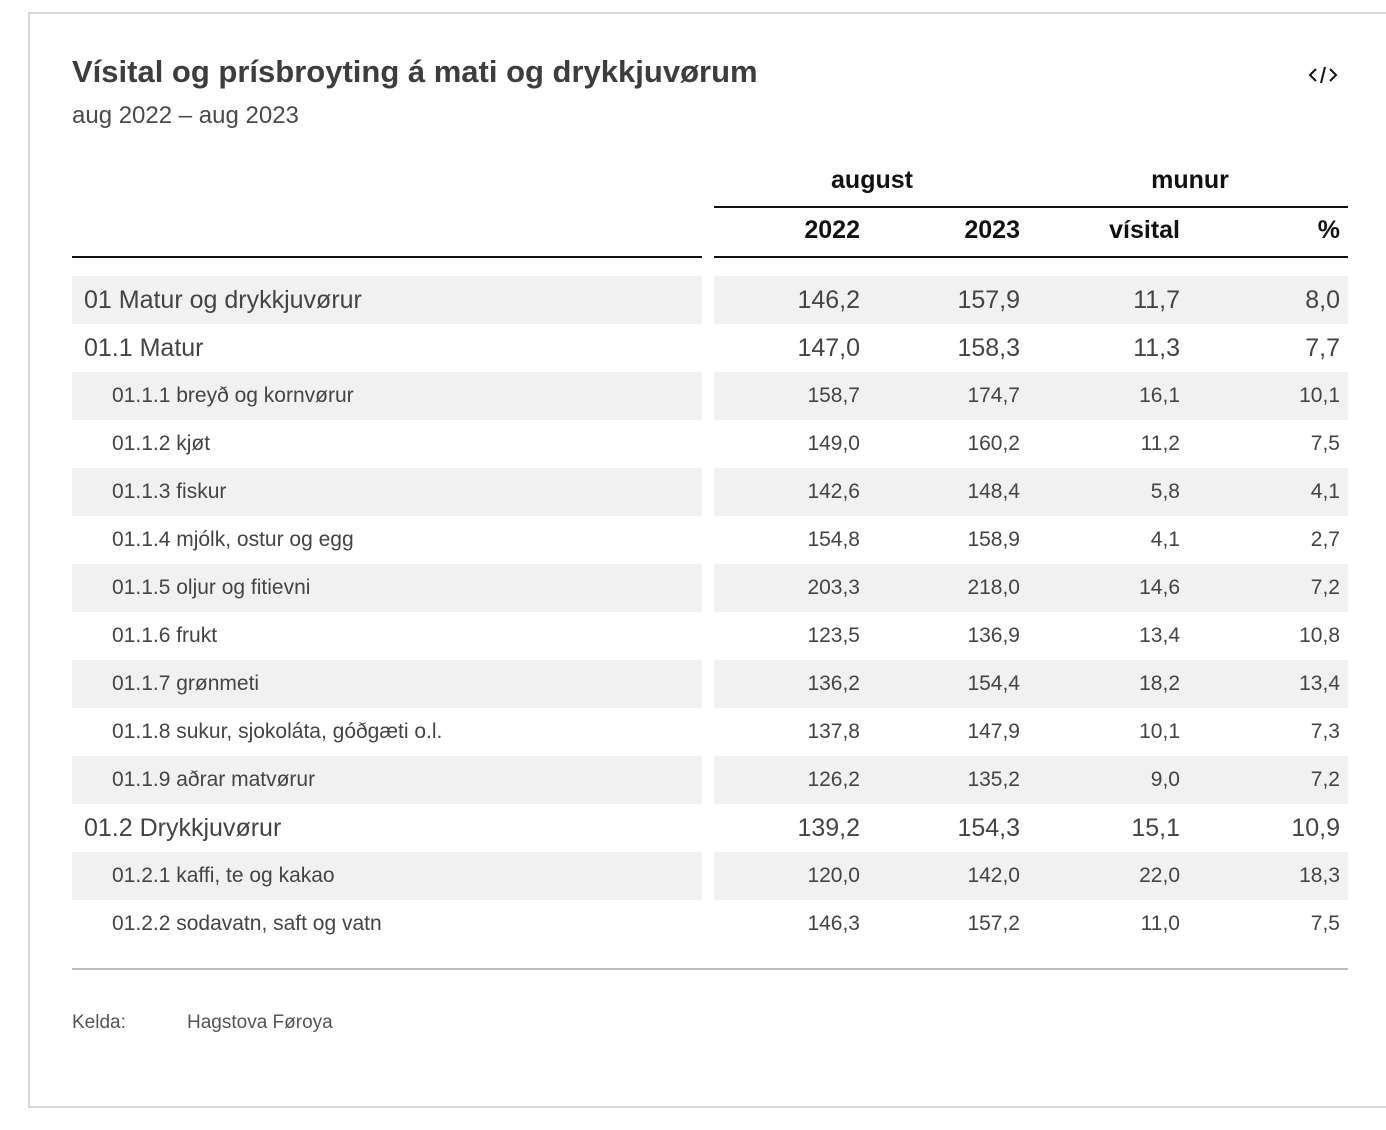 The height and width of the screenshot is (1130, 1386). Describe the element at coordinates (833, 395) in the screenshot. I see `value-2022: 158,7` at that location.